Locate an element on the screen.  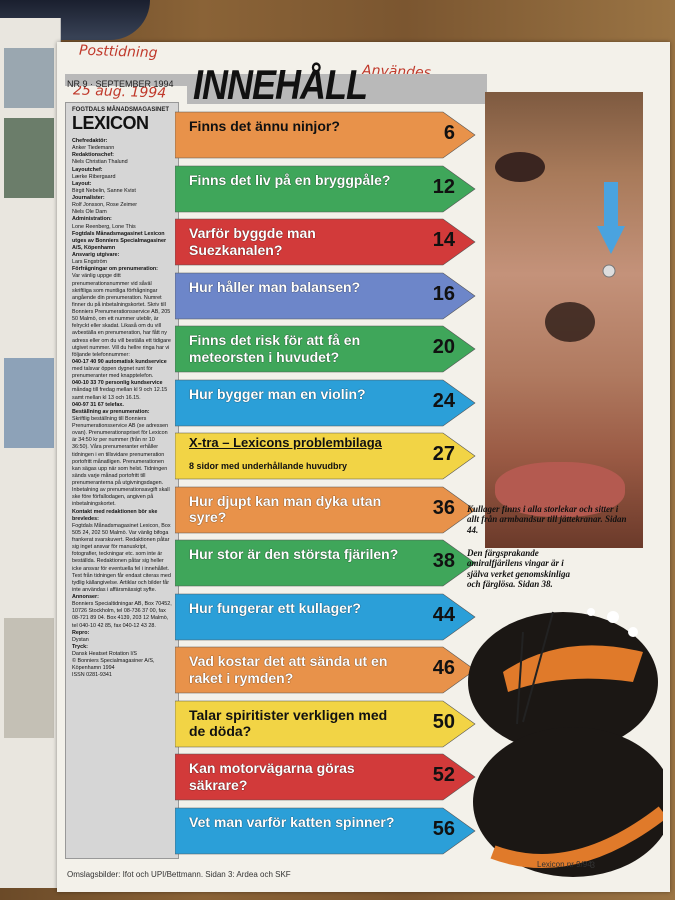
colophon-line: Journalister: is located at coordinates (88, 198).